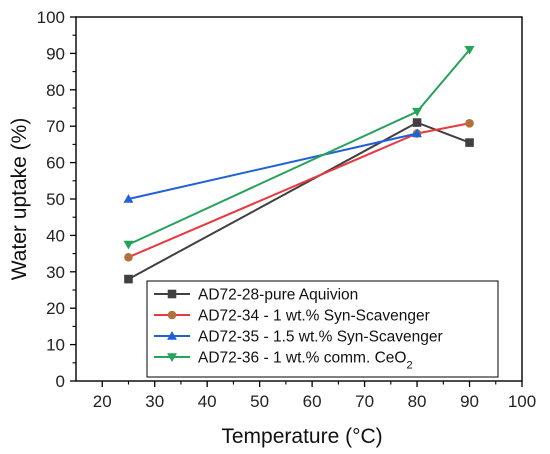 This screenshot has height=454, width=550. I want to click on y-tick-label-60: 60, so click(55, 163).